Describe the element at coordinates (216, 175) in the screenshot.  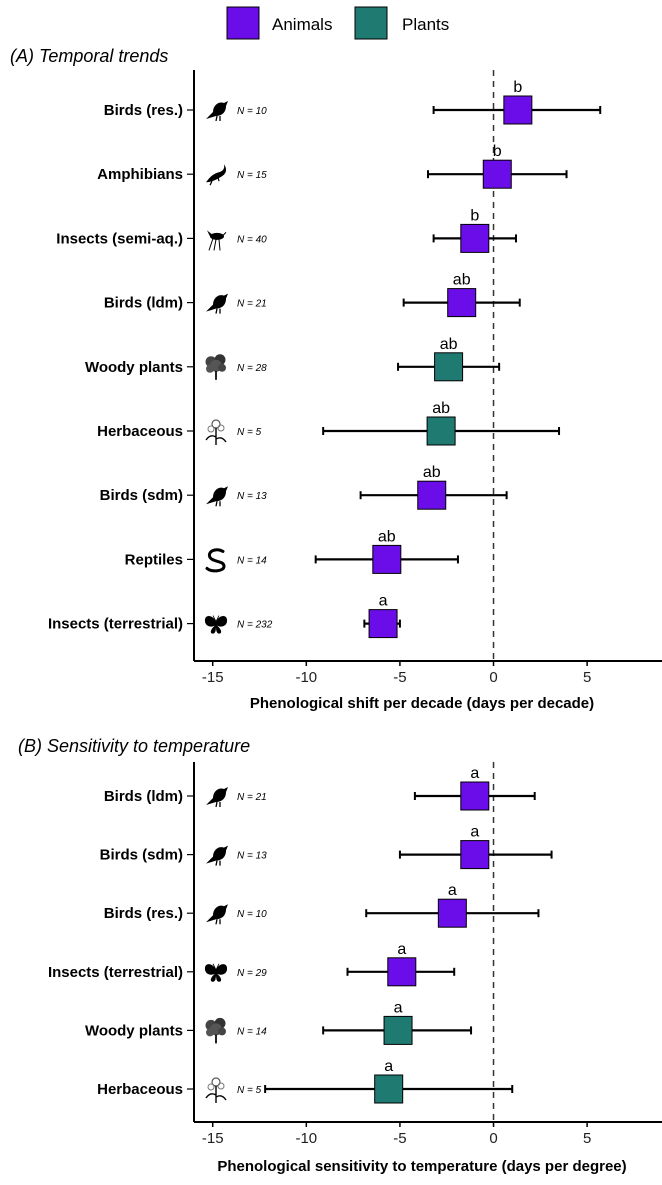
I see `salamander-icon` at that location.